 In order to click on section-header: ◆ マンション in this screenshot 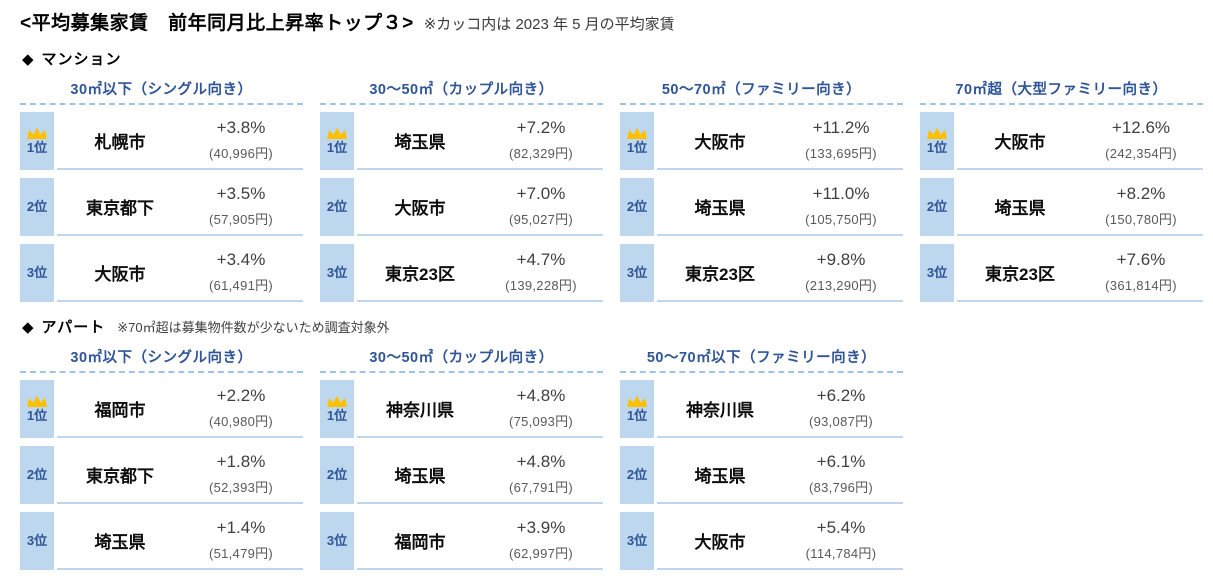, I will do `click(617, 58)`.